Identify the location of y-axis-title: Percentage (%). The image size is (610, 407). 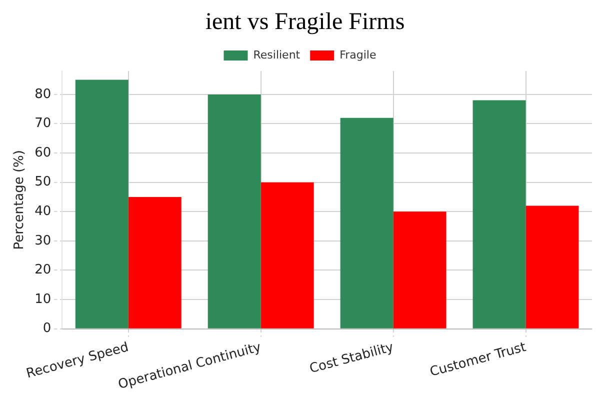
(20, 200).